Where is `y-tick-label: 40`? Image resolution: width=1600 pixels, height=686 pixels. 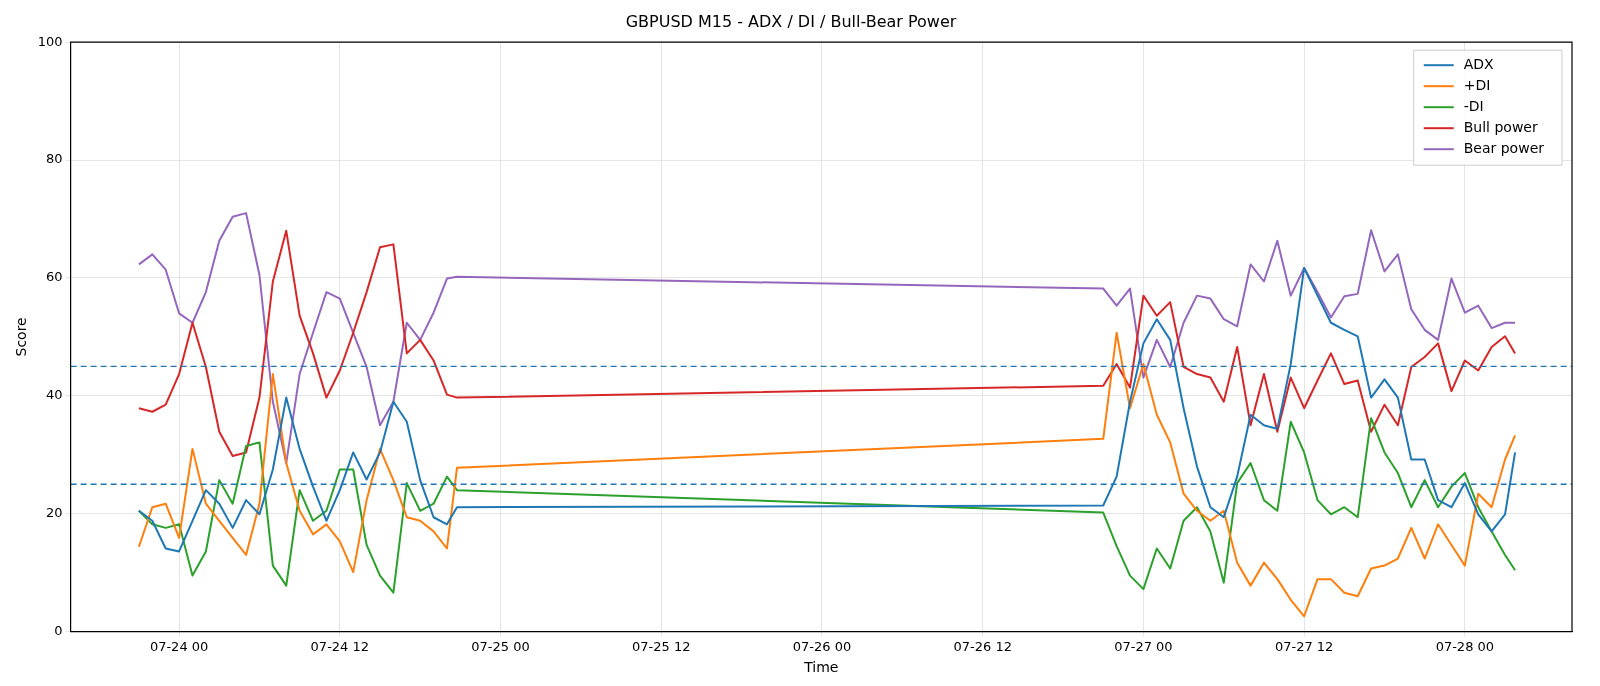
y-tick-label: 40 is located at coordinates (54, 395).